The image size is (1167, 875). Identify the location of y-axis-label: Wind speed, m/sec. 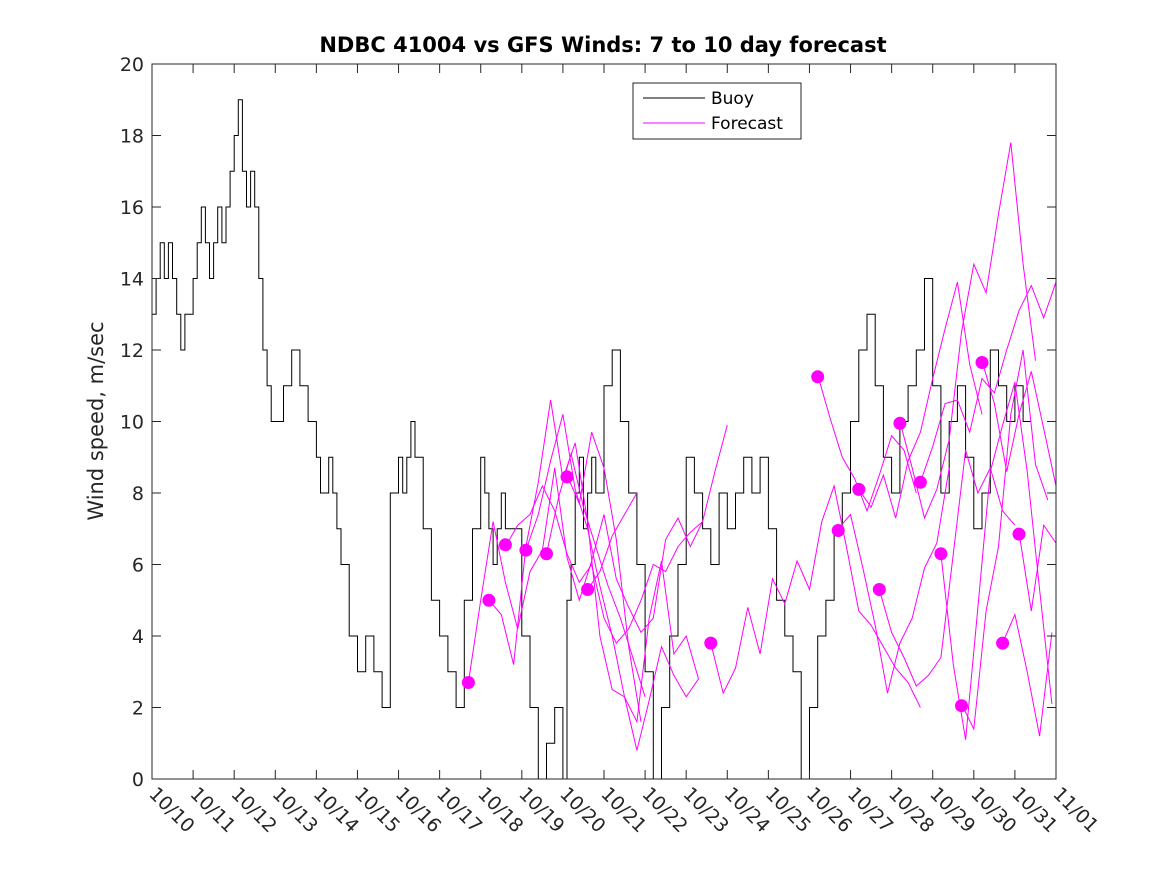
(96, 420).